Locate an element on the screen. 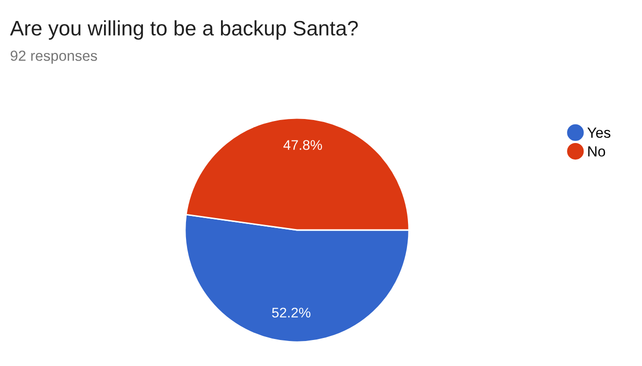 Image resolution: width=642 pixels, height=366 pixels. data-label: 47.8% is located at coordinates (302, 145).